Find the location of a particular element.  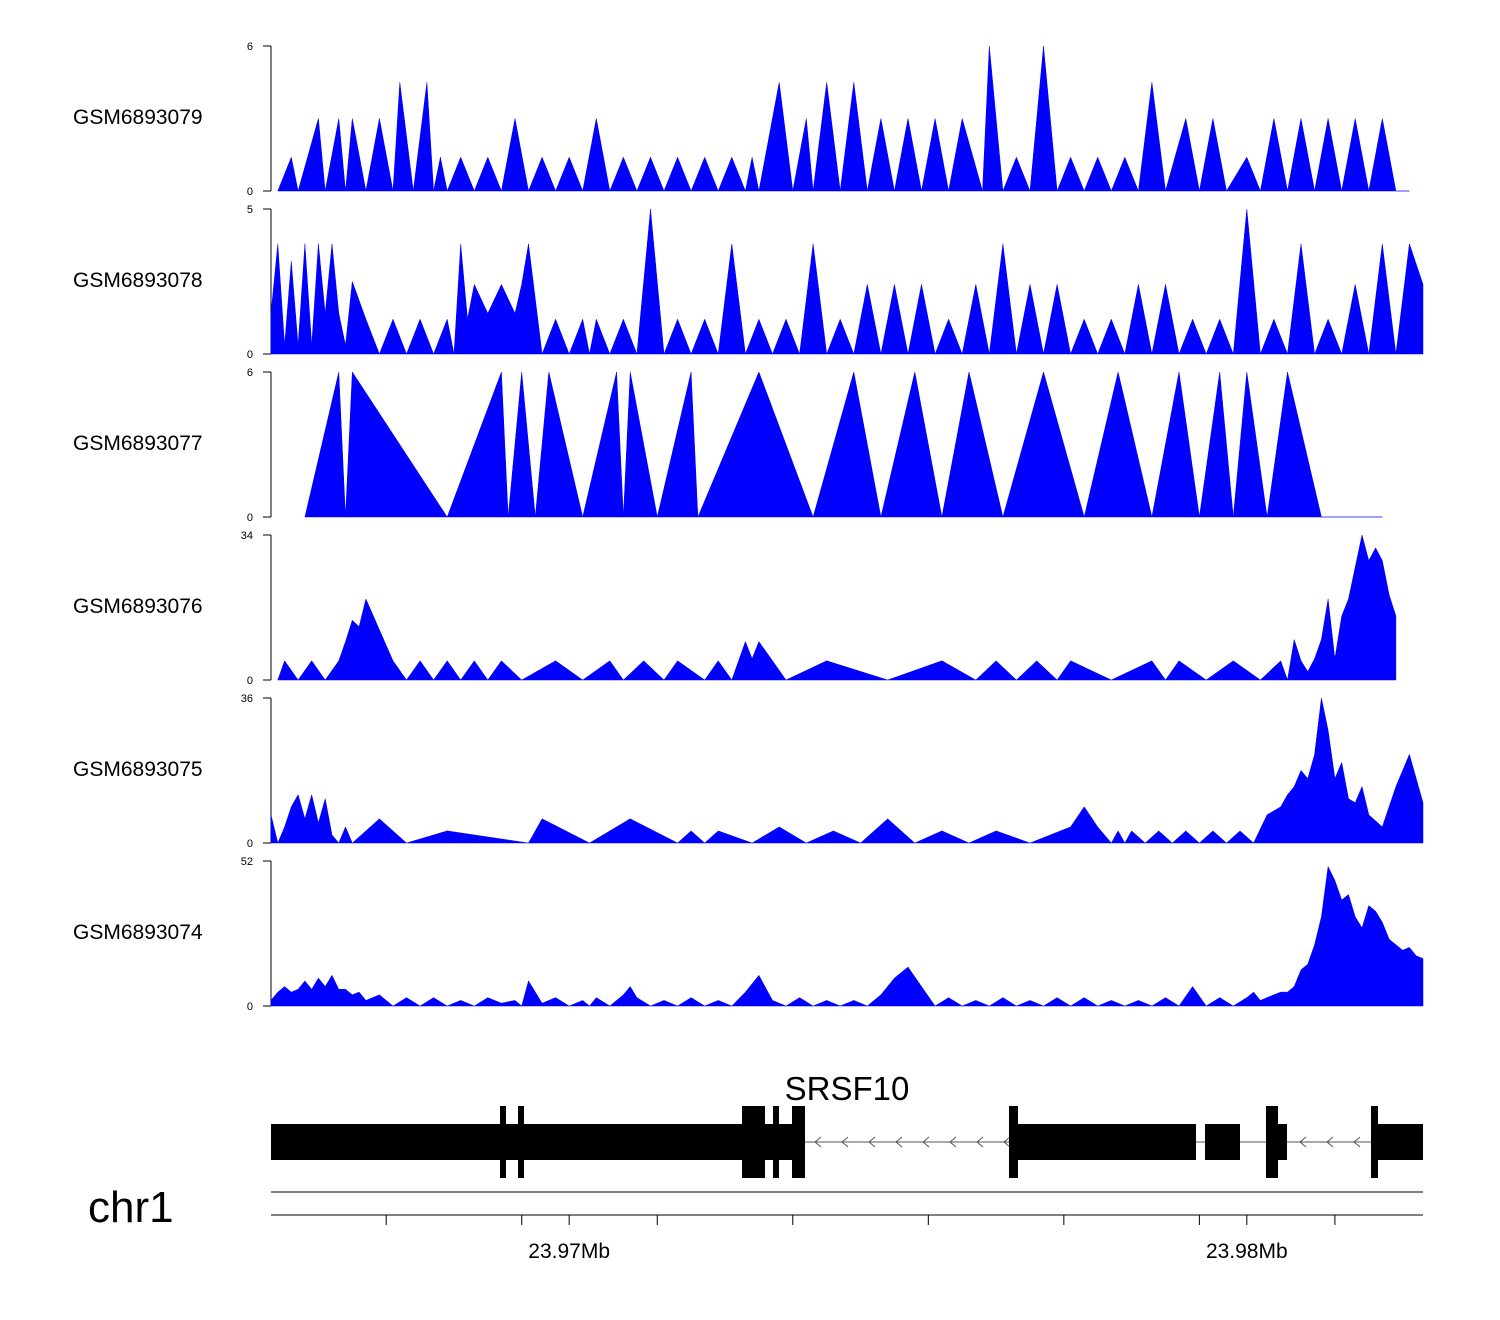

genome-axis: 23.97Mb 23.98Mb is located at coordinates (847, 1227).